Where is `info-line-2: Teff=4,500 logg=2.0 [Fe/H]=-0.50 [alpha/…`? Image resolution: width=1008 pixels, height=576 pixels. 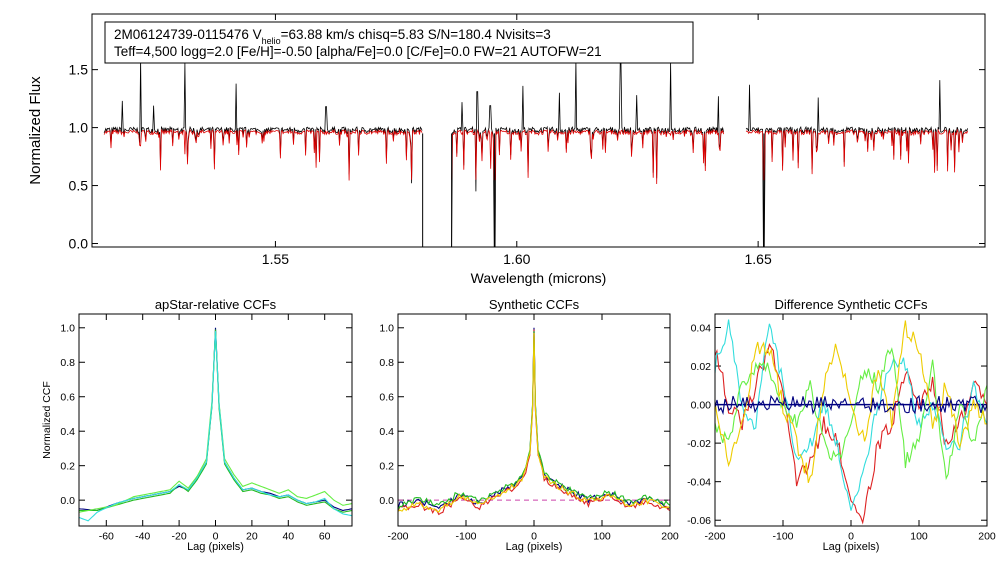
info-line-2: Teff=4,500 logg=2.0 [Fe/H]=-0.50 [alpha/… is located at coordinates (358, 51).